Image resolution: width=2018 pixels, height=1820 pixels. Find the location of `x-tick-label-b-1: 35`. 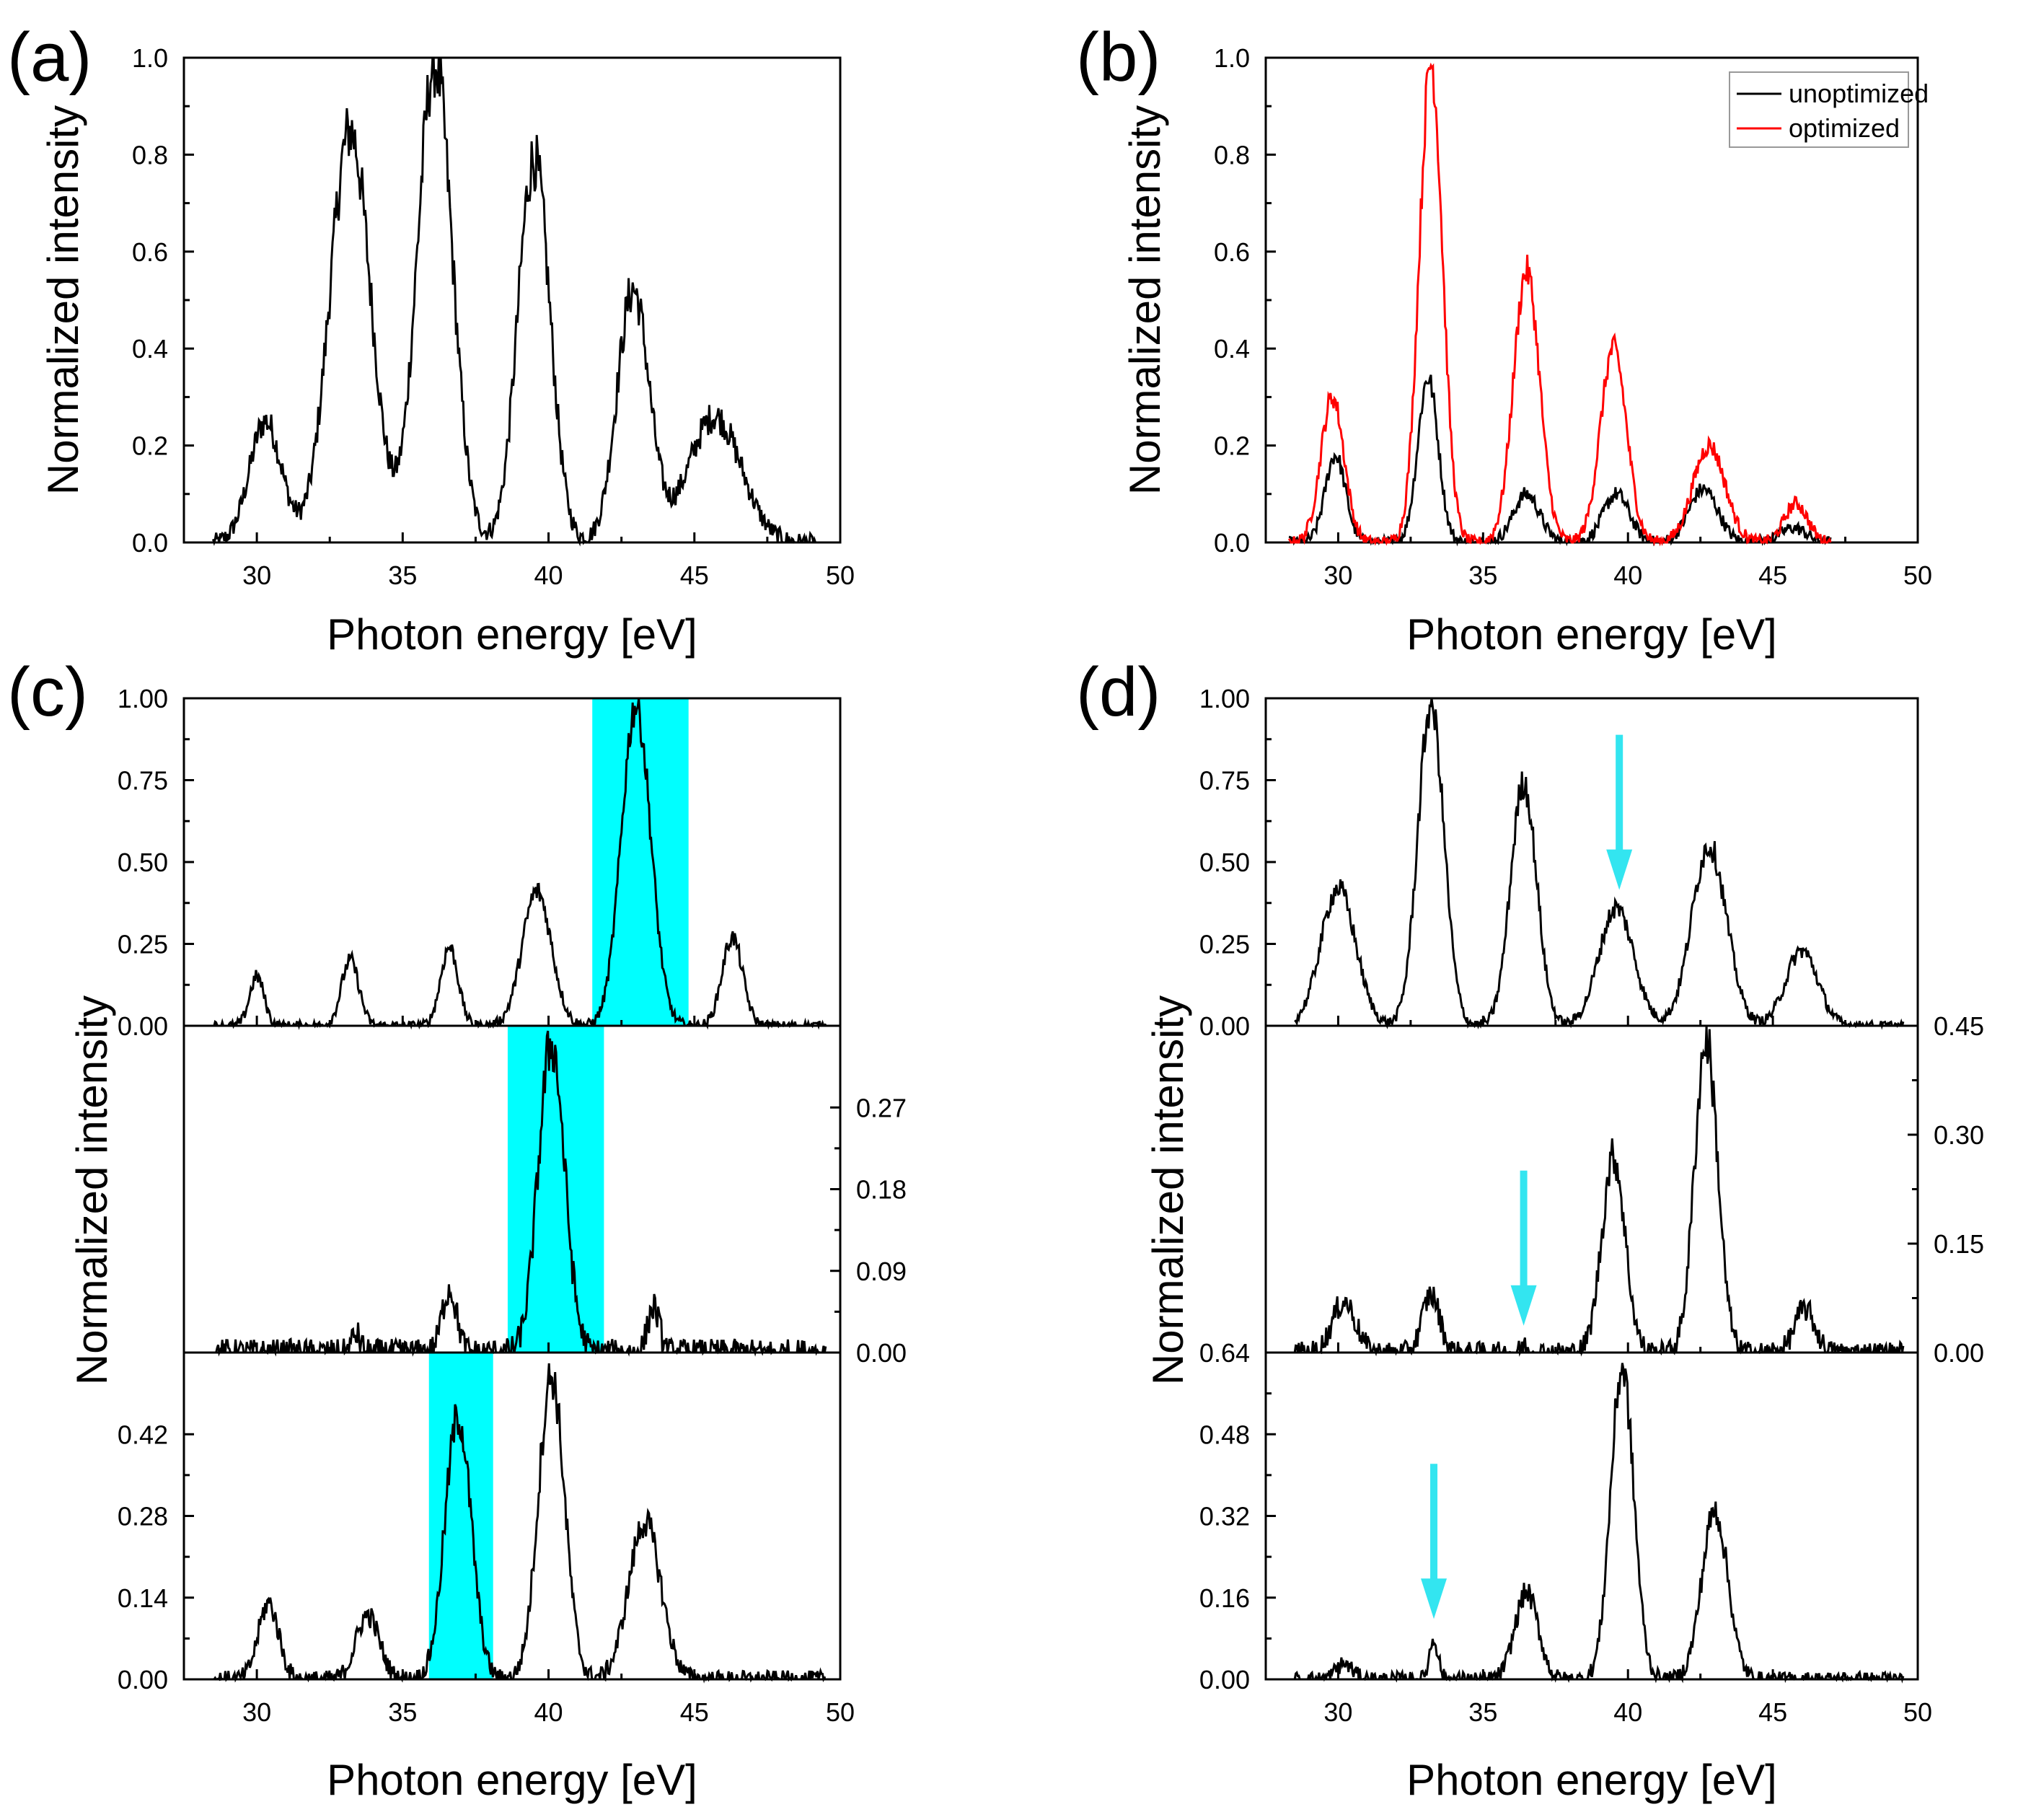

x-tick-label-b-1: 35 is located at coordinates (1482, 575).